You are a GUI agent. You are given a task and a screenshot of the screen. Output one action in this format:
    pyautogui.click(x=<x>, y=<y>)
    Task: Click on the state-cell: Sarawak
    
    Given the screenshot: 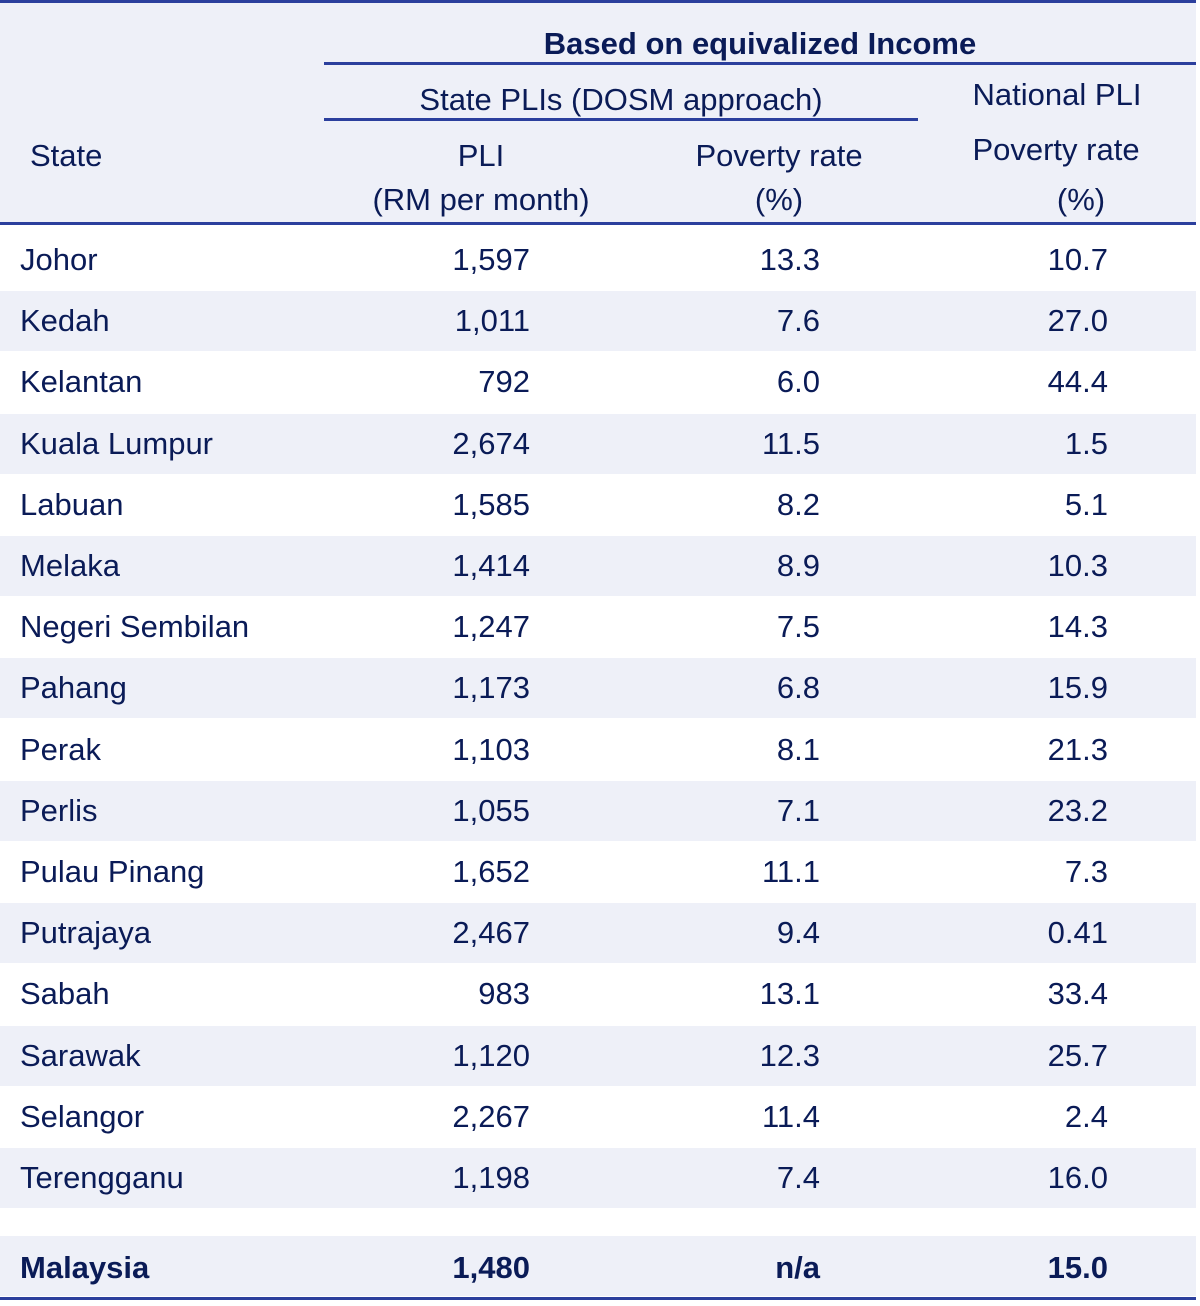 What is the action you would take?
    pyautogui.click(x=80, y=1055)
    